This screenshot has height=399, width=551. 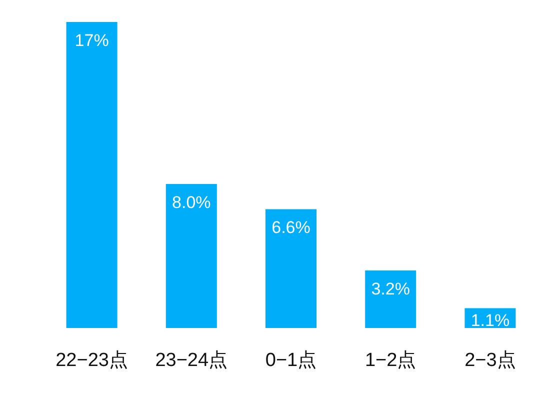 What do you see at coordinates (390, 288) in the screenshot?
I see `data-label: 3.2%` at bounding box center [390, 288].